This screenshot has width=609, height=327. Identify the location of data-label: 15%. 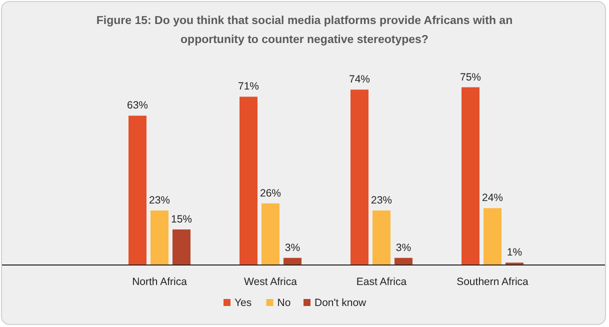
(181, 219).